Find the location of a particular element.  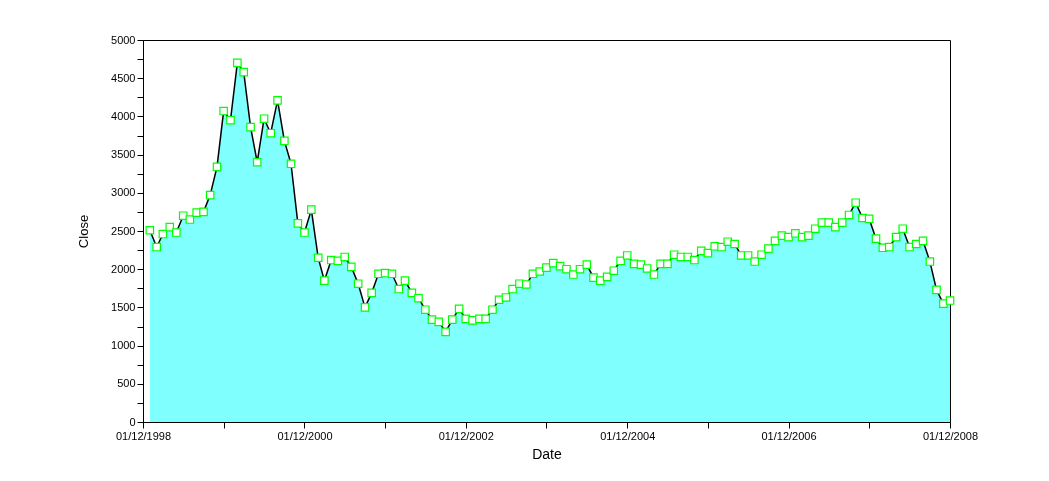

y-tick-label: 3500 is located at coordinates (123, 154).